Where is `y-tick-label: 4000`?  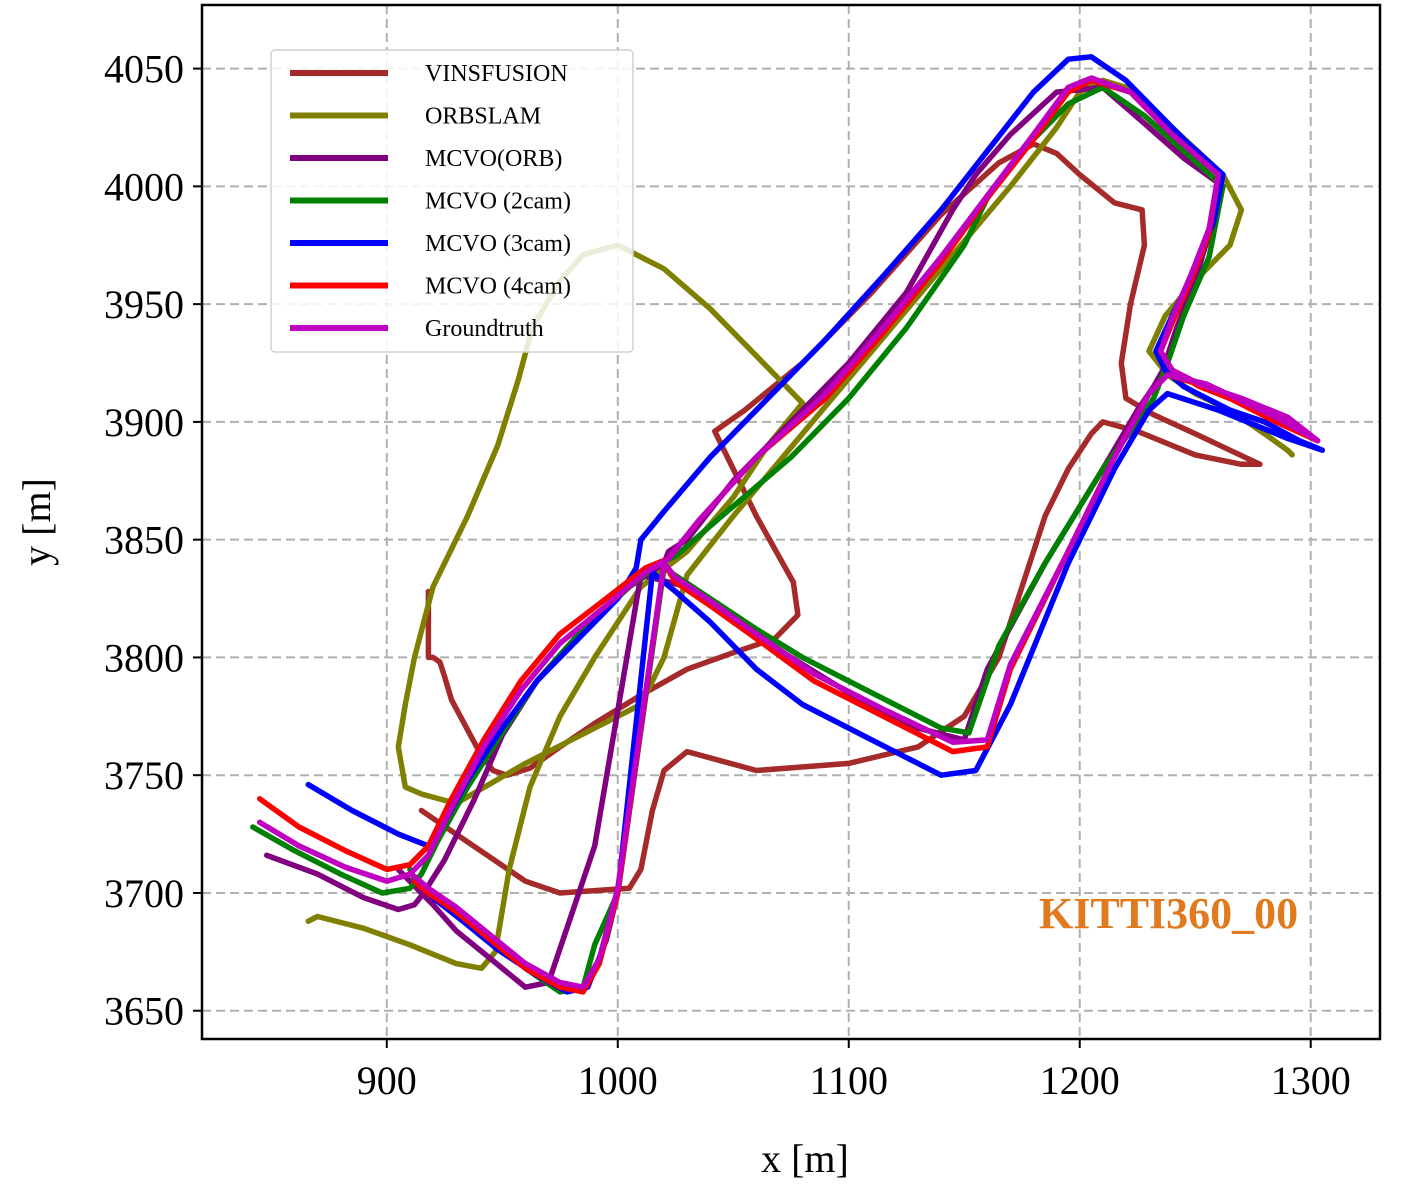 y-tick-label: 4000 is located at coordinates (144, 186).